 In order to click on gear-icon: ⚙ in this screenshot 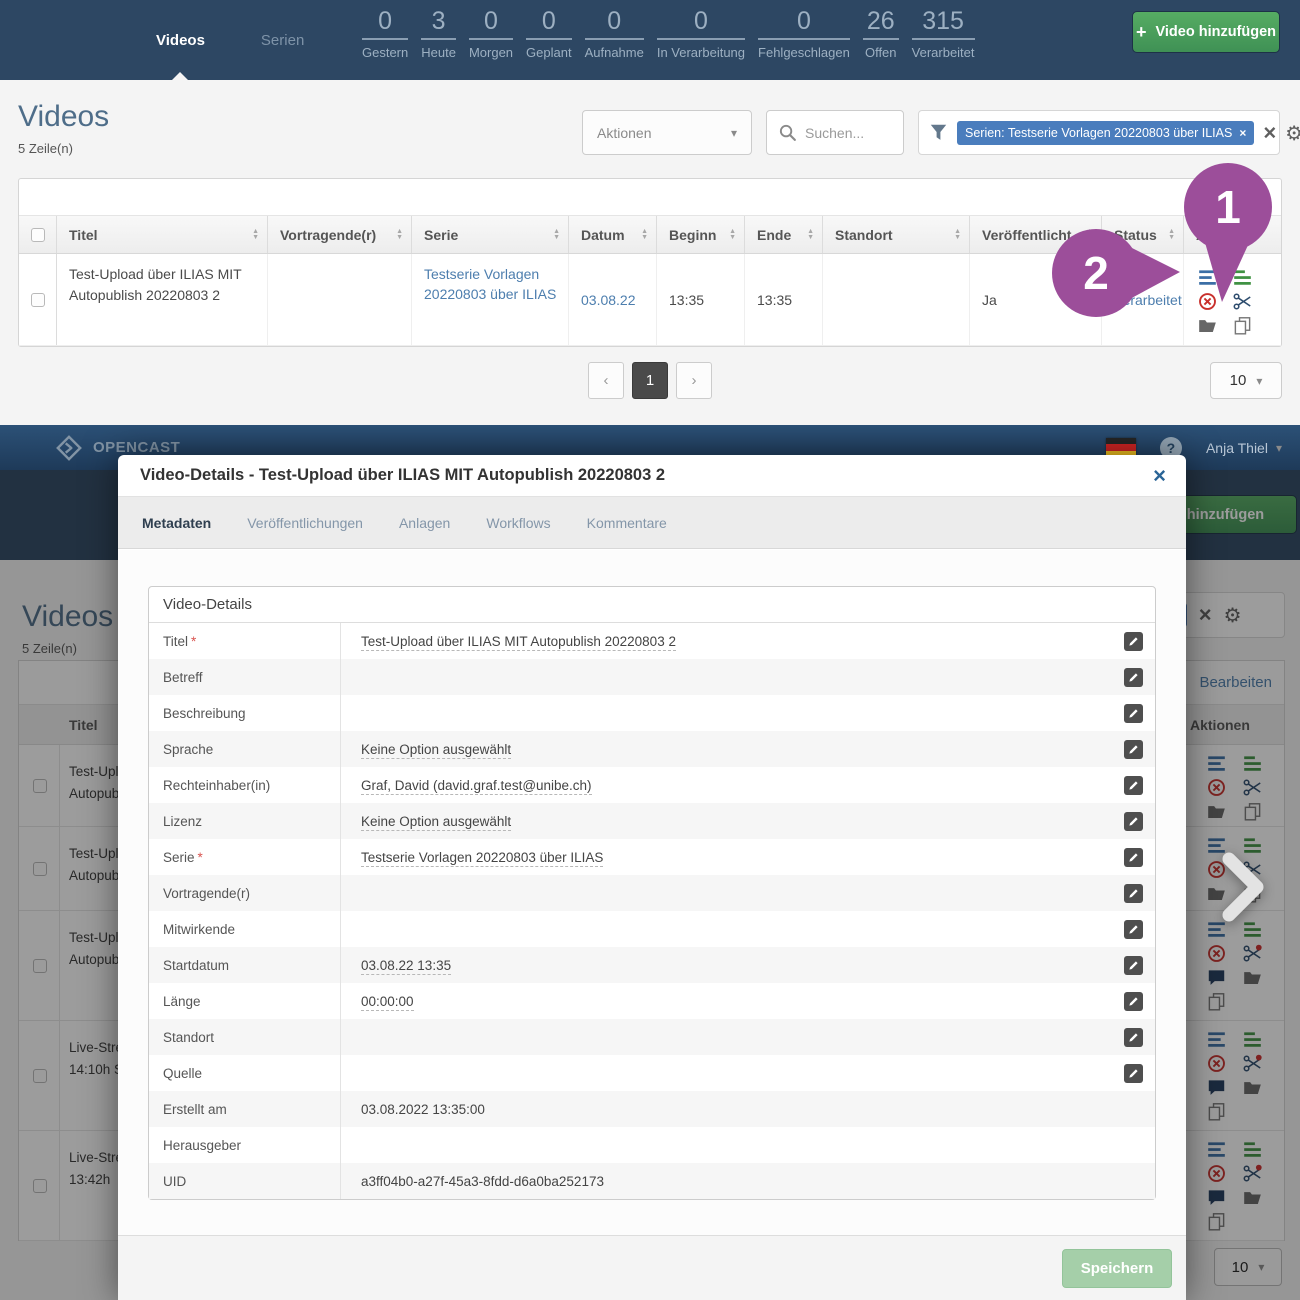, I will do `click(1292, 132)`.